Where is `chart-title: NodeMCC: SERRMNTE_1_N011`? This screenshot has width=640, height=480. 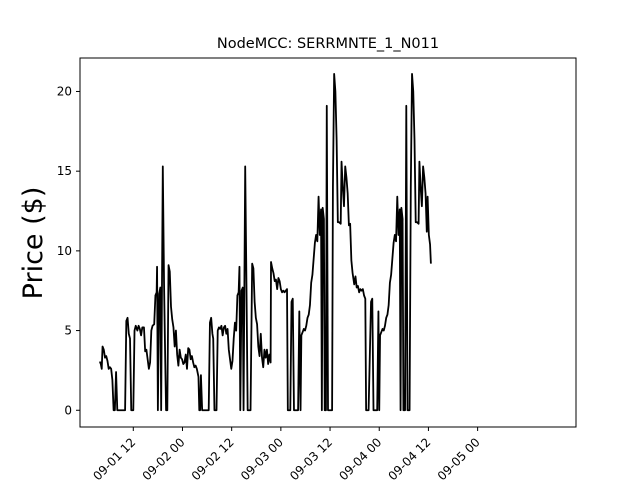
chart-title: NodeMCC: SERRMNTE_1_N011 is located at coordinates (328, 44).